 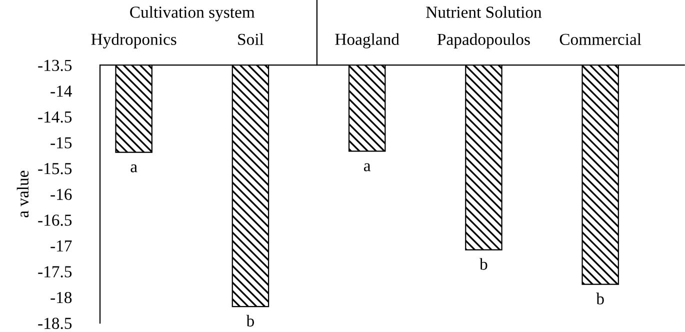 What do you see at coordinates (55, 272) in the screenshot?
I see `y-tick-label: -17.5` at bounding box center [55, 272].